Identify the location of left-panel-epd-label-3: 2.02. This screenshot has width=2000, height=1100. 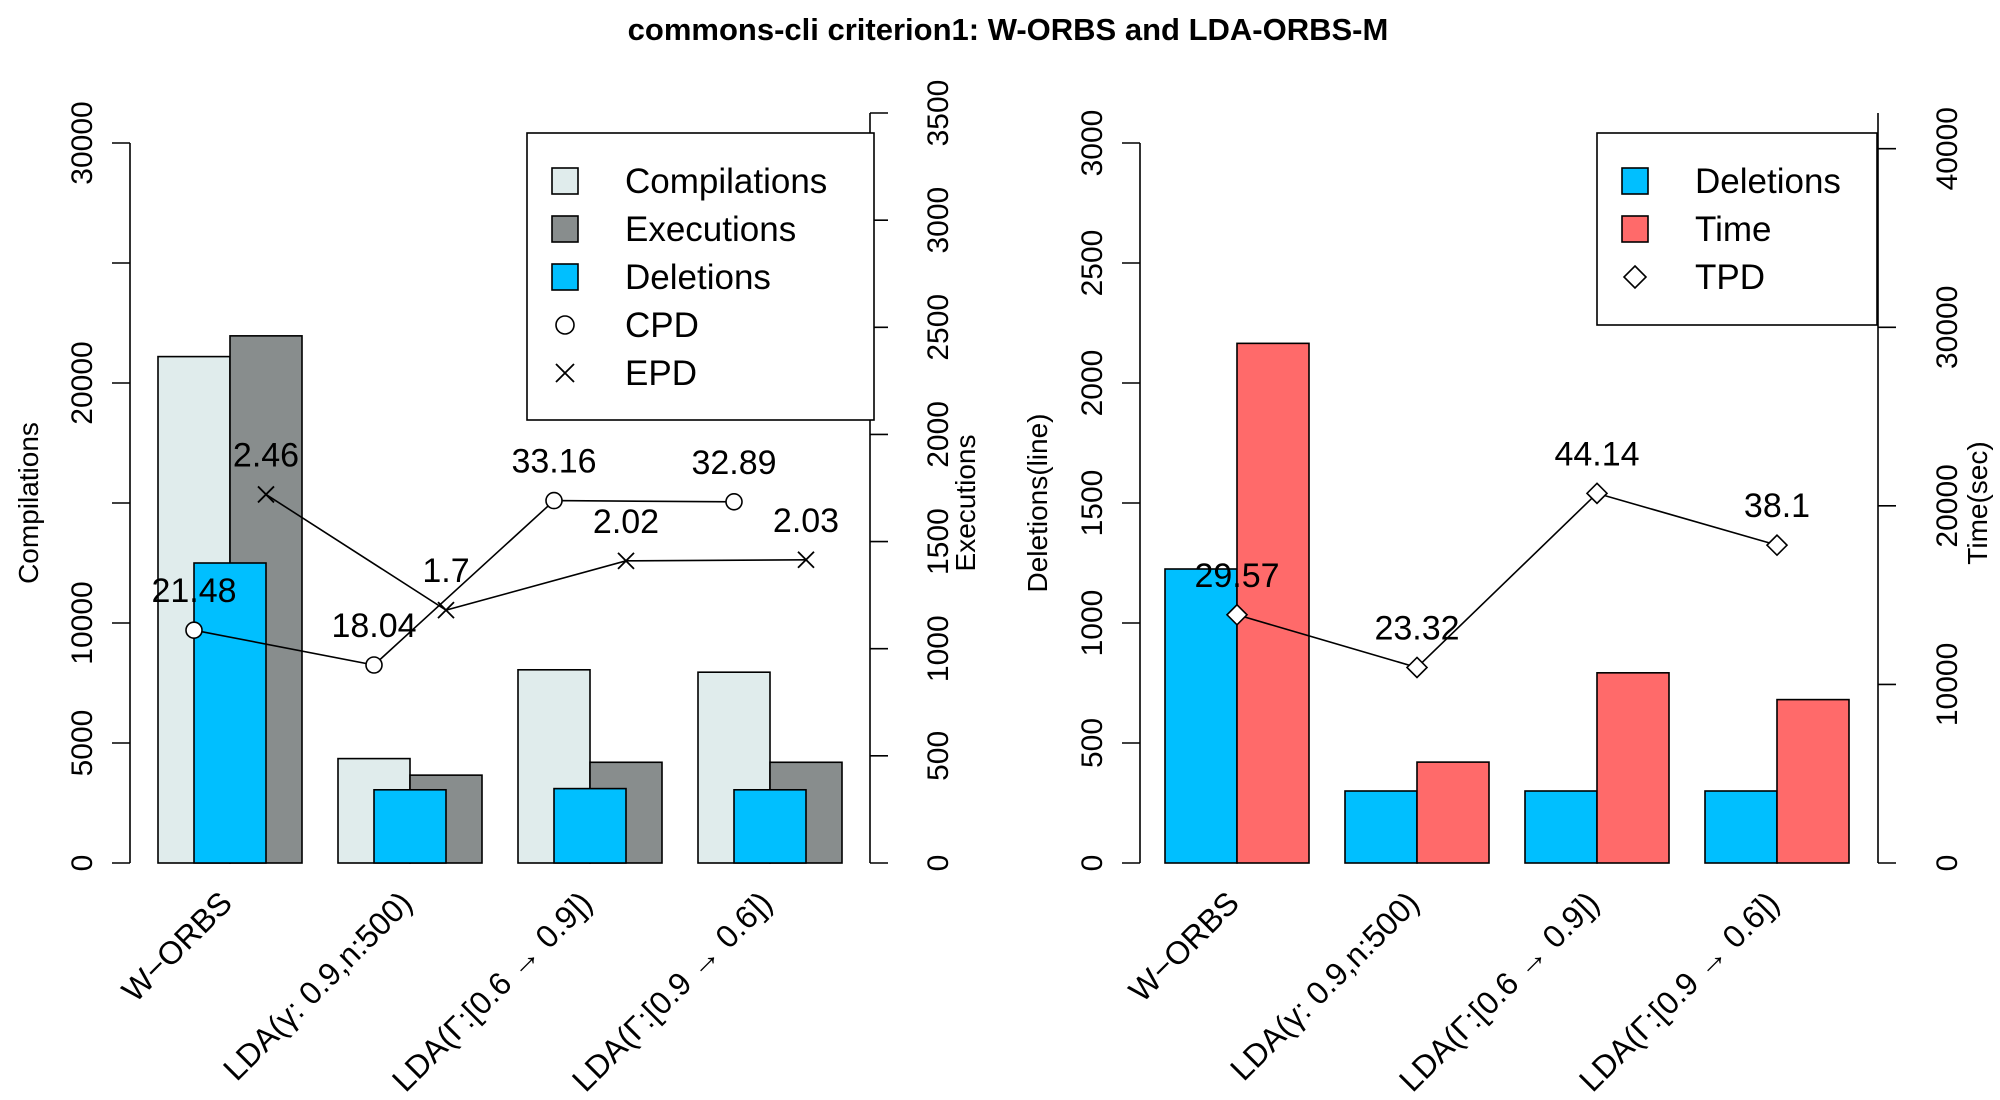
(626, 522).